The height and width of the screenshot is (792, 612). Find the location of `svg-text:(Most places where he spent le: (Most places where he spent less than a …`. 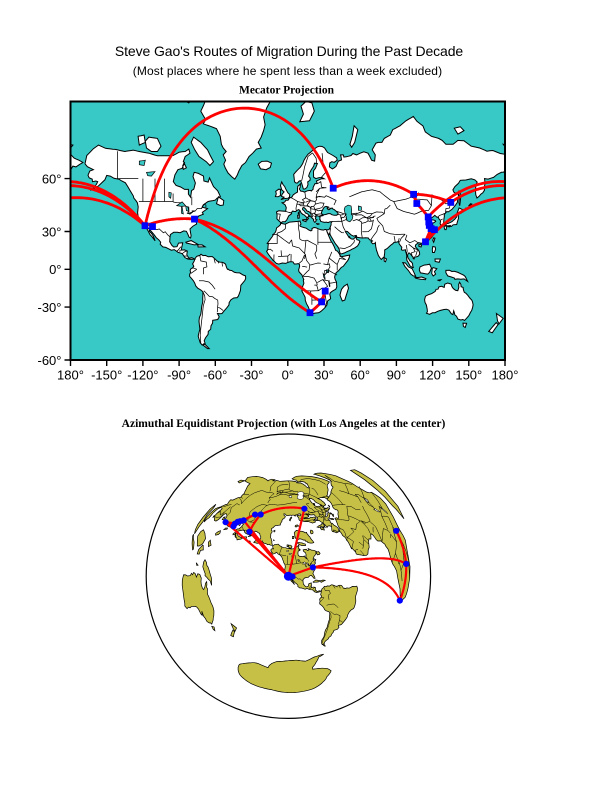

svg-text:(Most places where he spent le: (Most places where he spent less than a … is located at coordinates (288, 71).